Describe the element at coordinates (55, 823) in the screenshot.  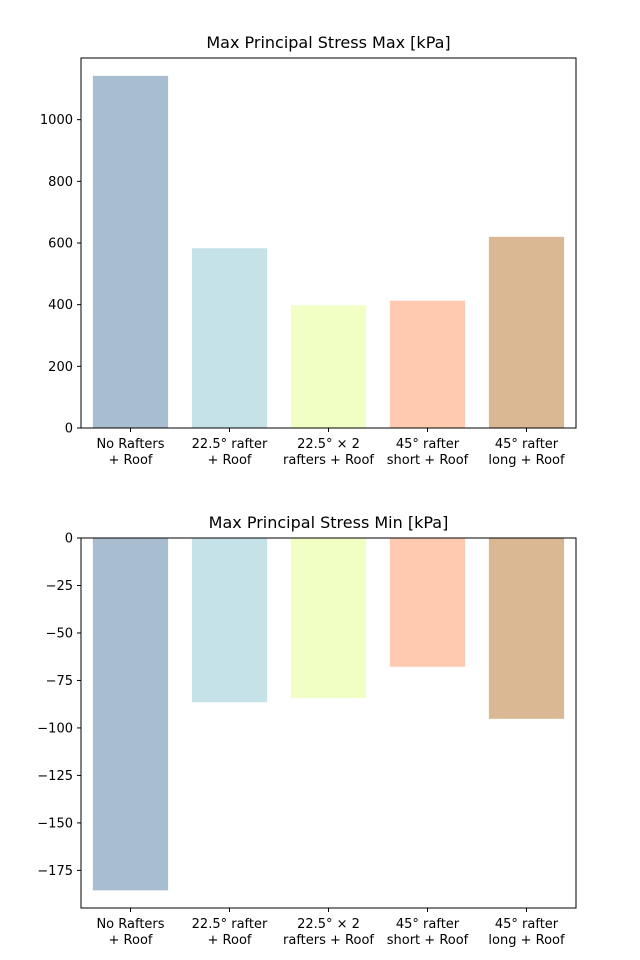
I see `y-tick-label: −150` at that location.